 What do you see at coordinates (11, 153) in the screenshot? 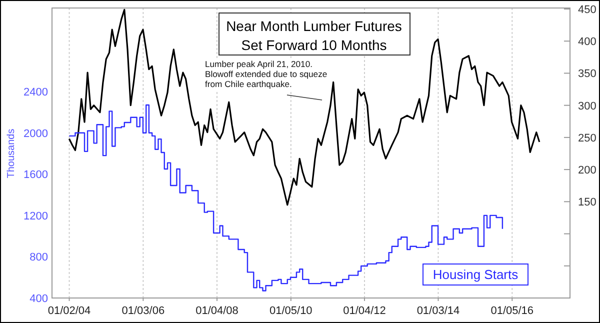
I see `y-axis-title: Thousands` at bounding box center [11, 153].